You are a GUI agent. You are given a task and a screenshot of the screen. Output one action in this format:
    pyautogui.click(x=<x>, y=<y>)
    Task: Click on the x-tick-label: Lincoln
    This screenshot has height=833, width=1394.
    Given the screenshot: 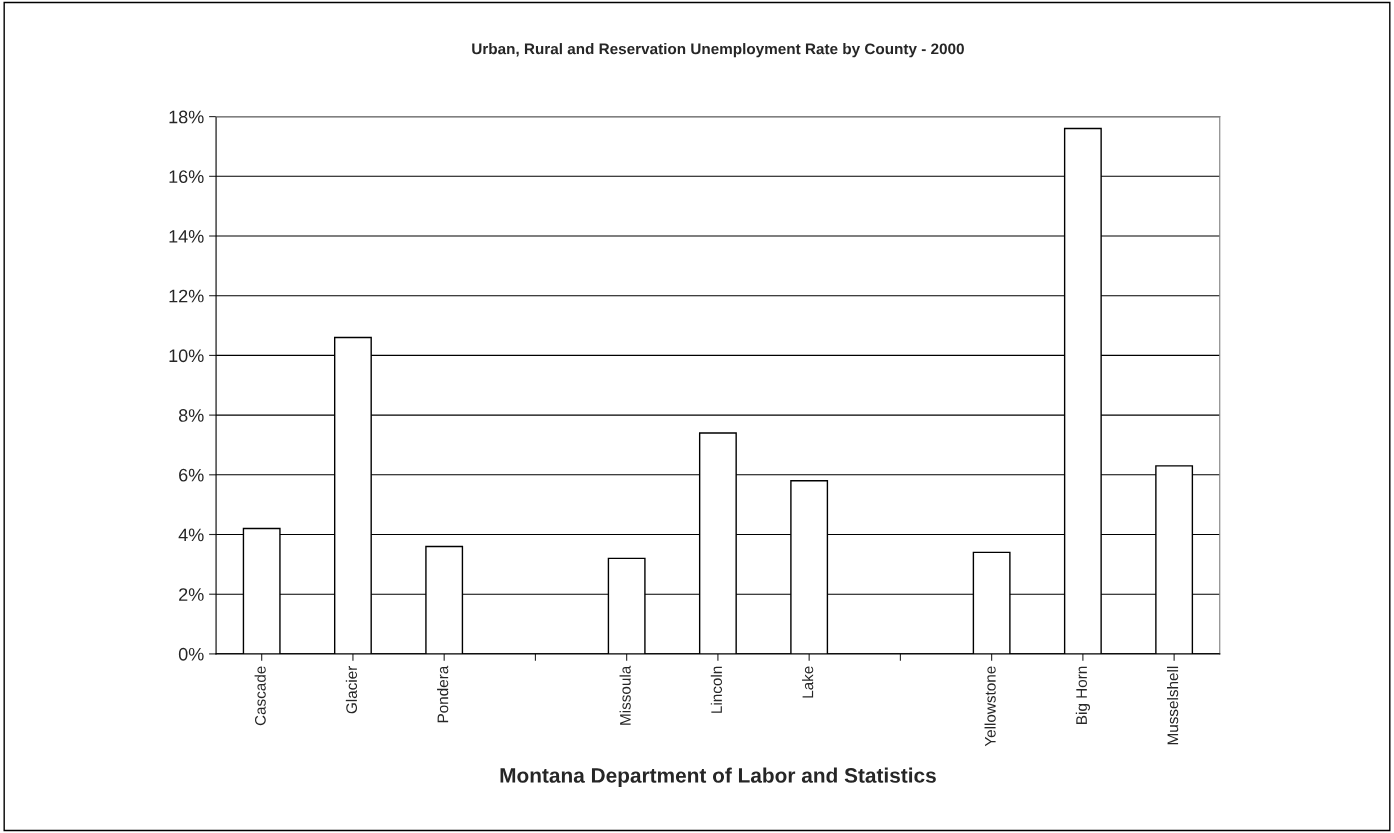 What is the action you would take?
    pyautogui.click(x=716, y=689)
    